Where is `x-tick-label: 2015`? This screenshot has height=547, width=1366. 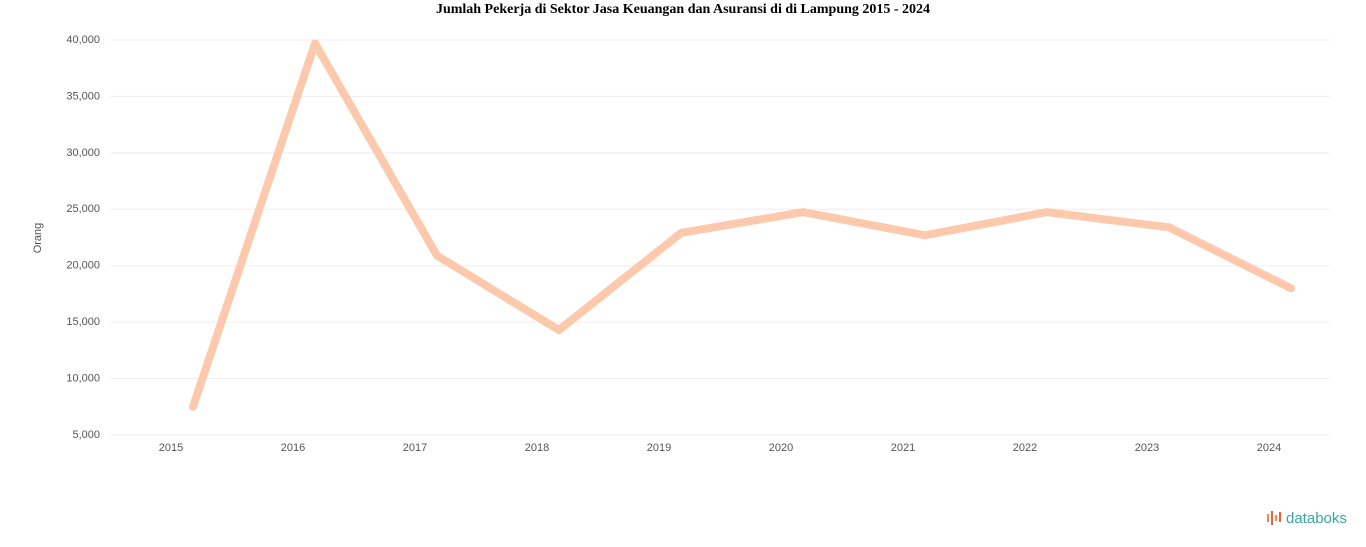 x-tick-label: 2015 is located at coordinates (171, 448).